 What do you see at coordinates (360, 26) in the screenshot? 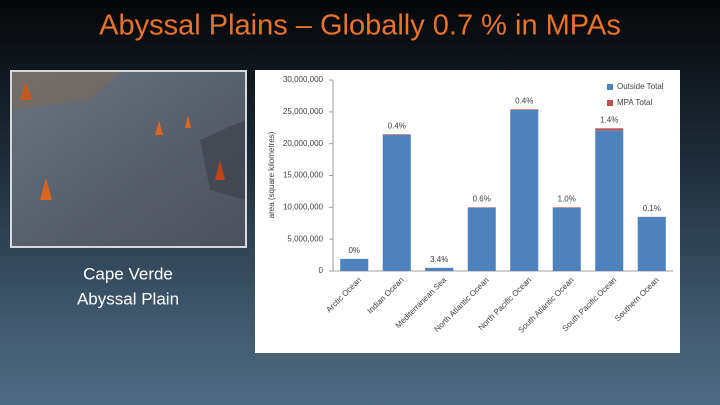
I see `slide-title: Abyssal Plains – Globally 0.7 % in MPAs` at bounding box center [360, 26].